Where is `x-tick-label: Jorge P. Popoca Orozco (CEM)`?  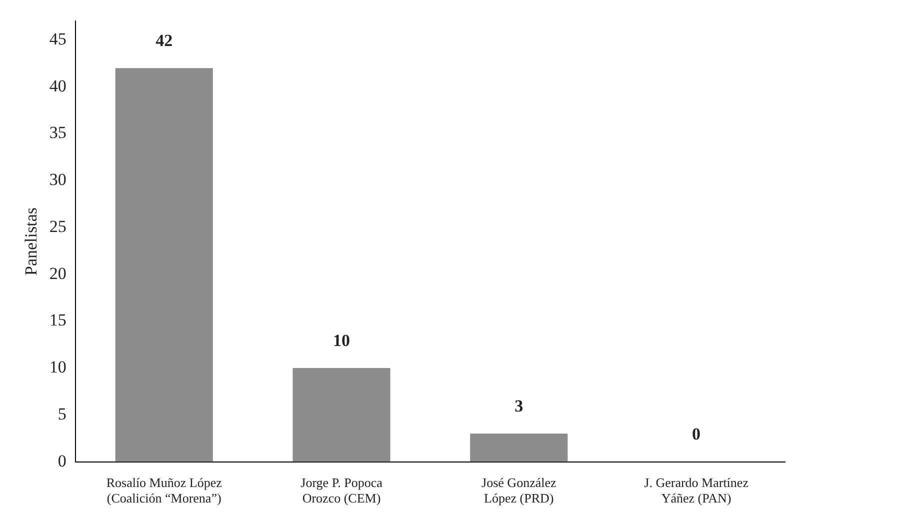
x-tick-label: Jorge P. Popoca Orozco (CEM) is located at coordinates (341, 490).